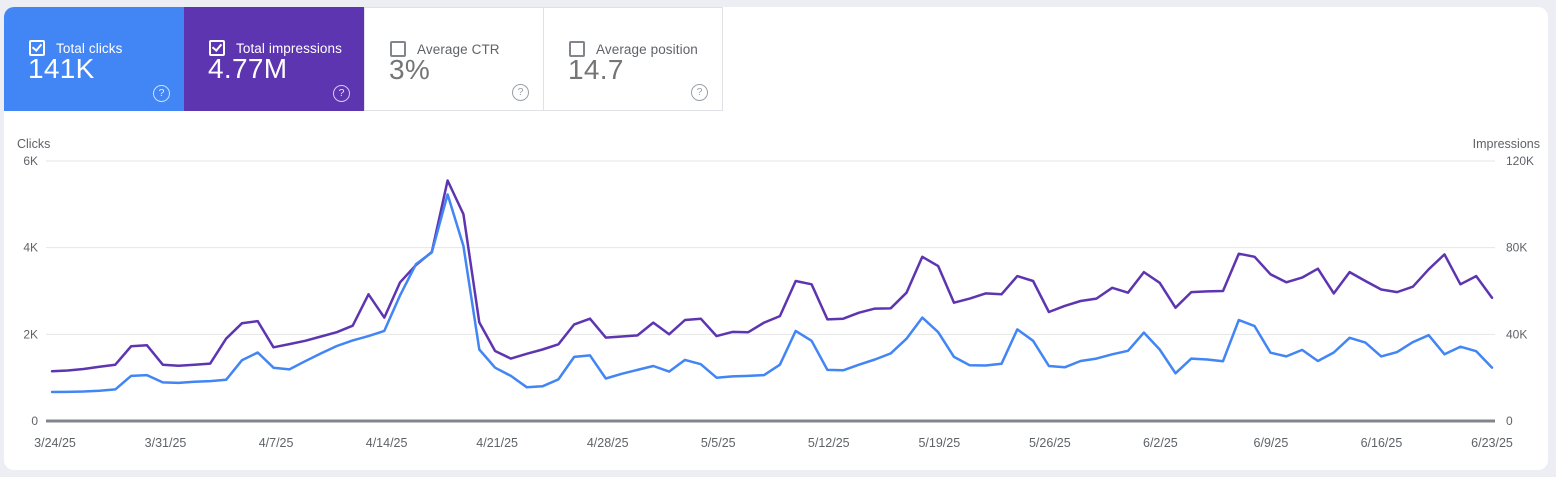 This screenshot has height=477, width=1556. Describe the element at coordinates (289, 48) in the screenshot. I see `metric-label: Total impressions` at that location.